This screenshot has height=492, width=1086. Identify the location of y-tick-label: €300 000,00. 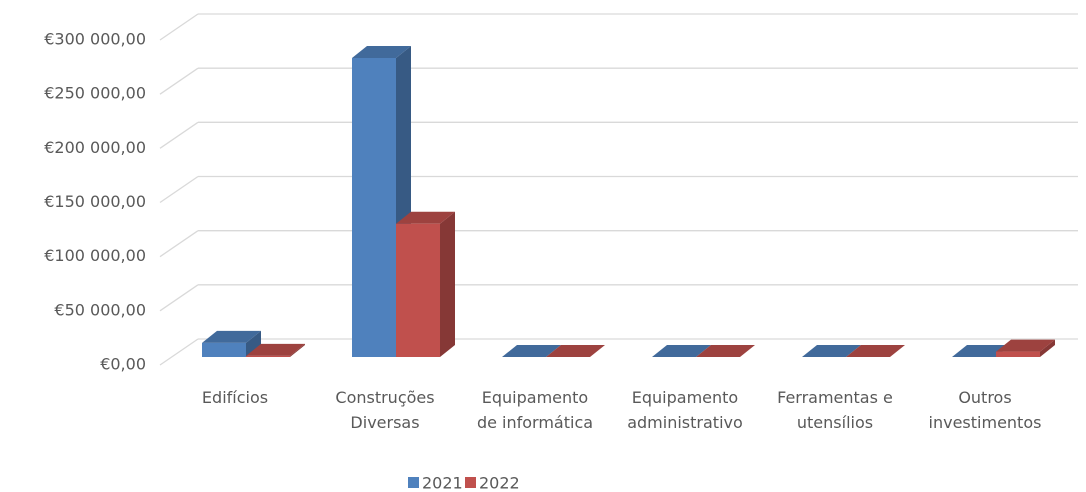
(95, 39).